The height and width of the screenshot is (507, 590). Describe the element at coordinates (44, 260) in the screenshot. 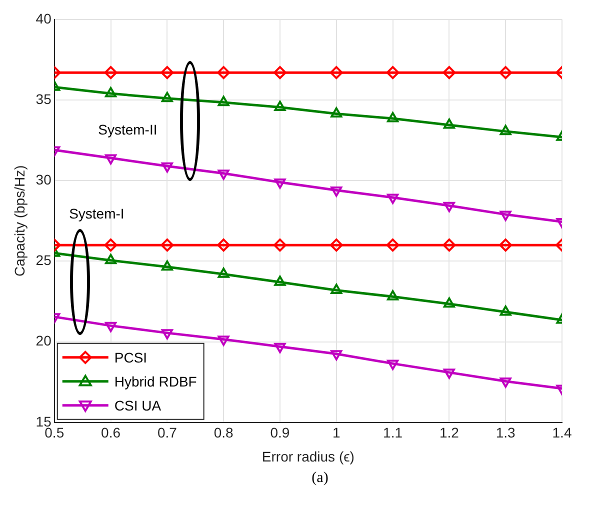

I see `y-tick-label: 25` at that location.